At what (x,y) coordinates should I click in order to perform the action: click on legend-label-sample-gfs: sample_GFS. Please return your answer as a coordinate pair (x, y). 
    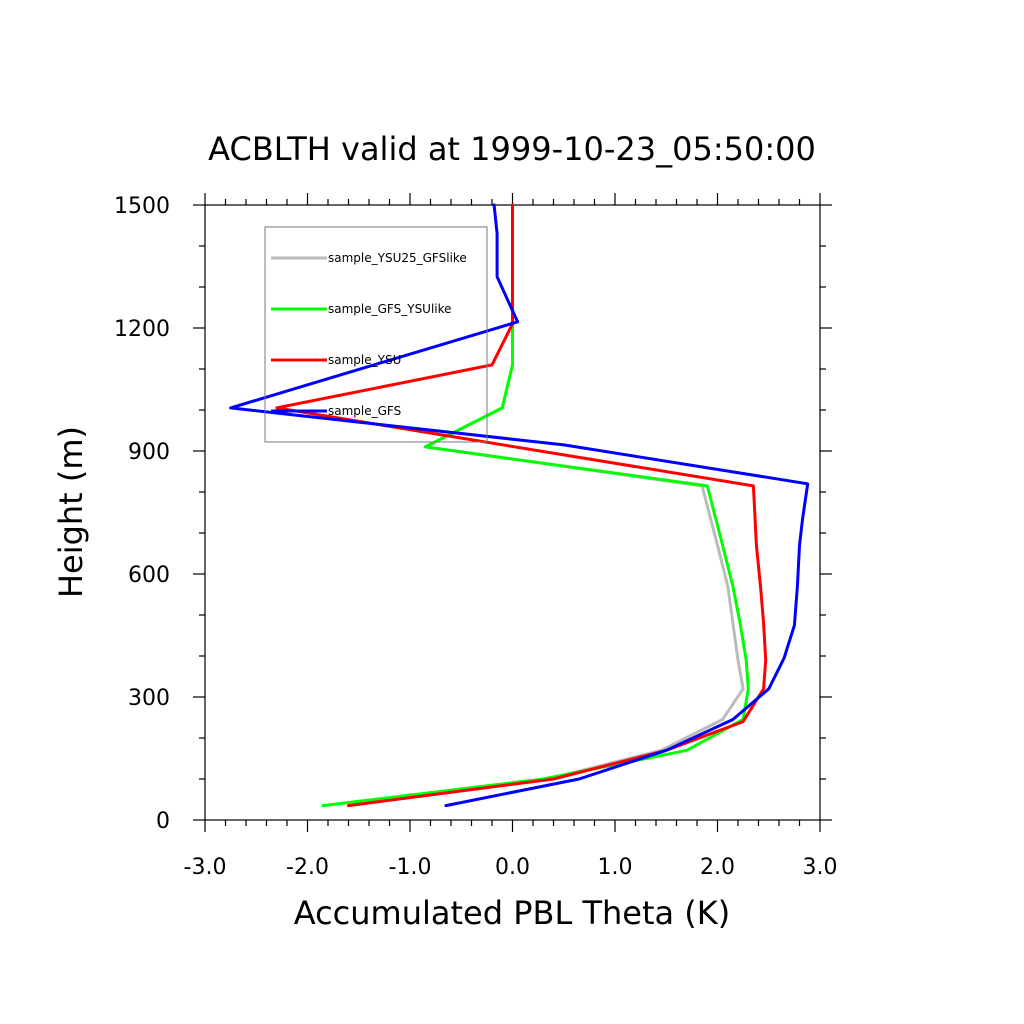
    Looking at the image, I should click on (364, 411).